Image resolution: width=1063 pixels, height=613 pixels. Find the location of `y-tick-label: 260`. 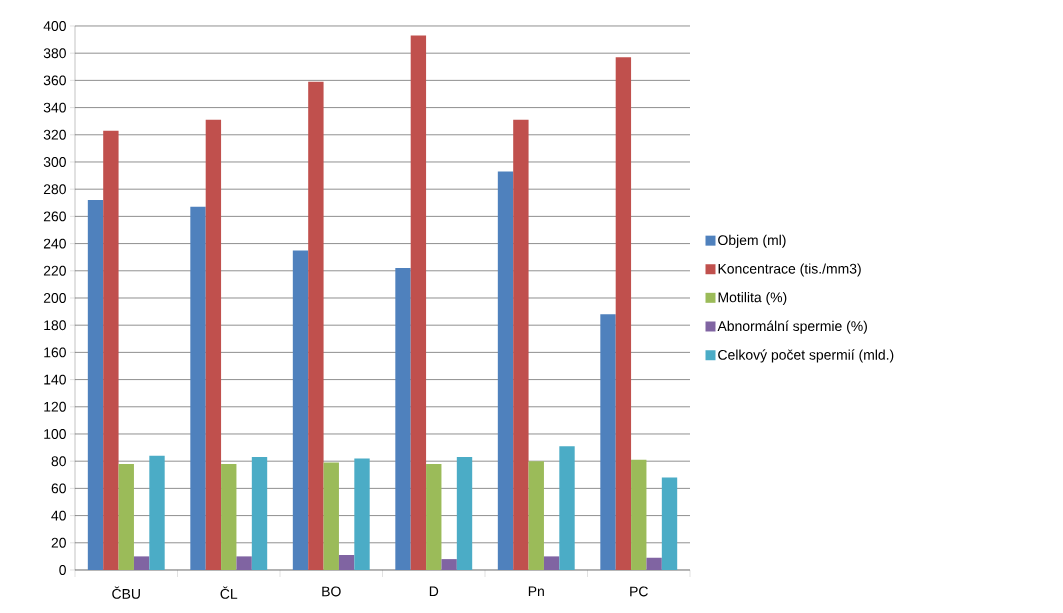

y-tick-label: 260 is located at coordinates (54, 216).